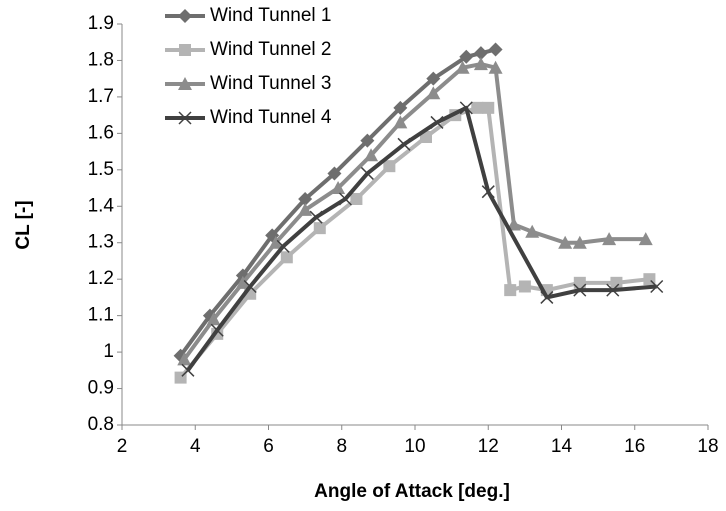  I want to click on y-tick-label: 1.8, so click(101, 59).